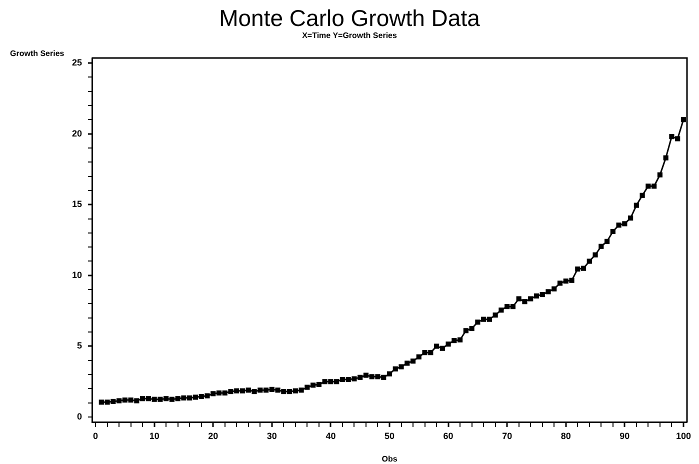  What do you see at coordinates (683, 435) in the screenshot?
I see `x-tick-label: 100` at bounding box center [683, 435].